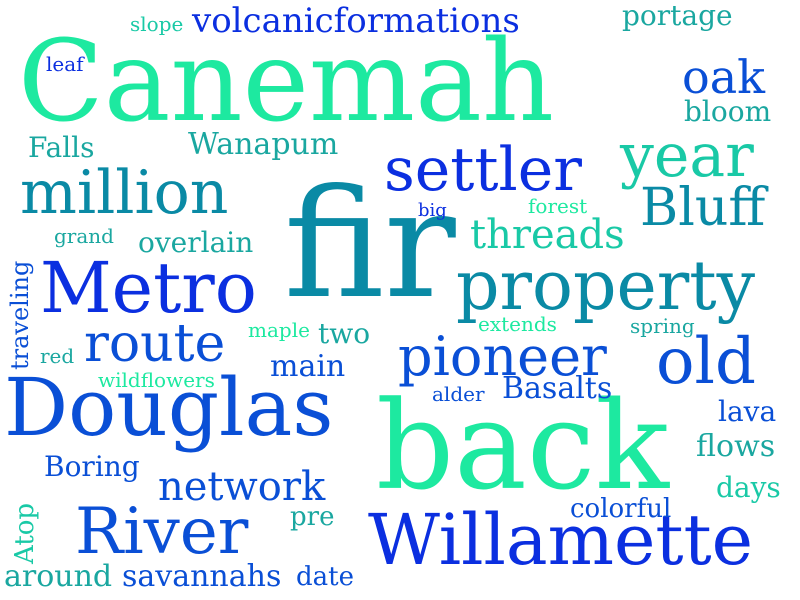 The image size is (800, 600). I want to click on word-wanapum: Wanapum, so click(263, 144).